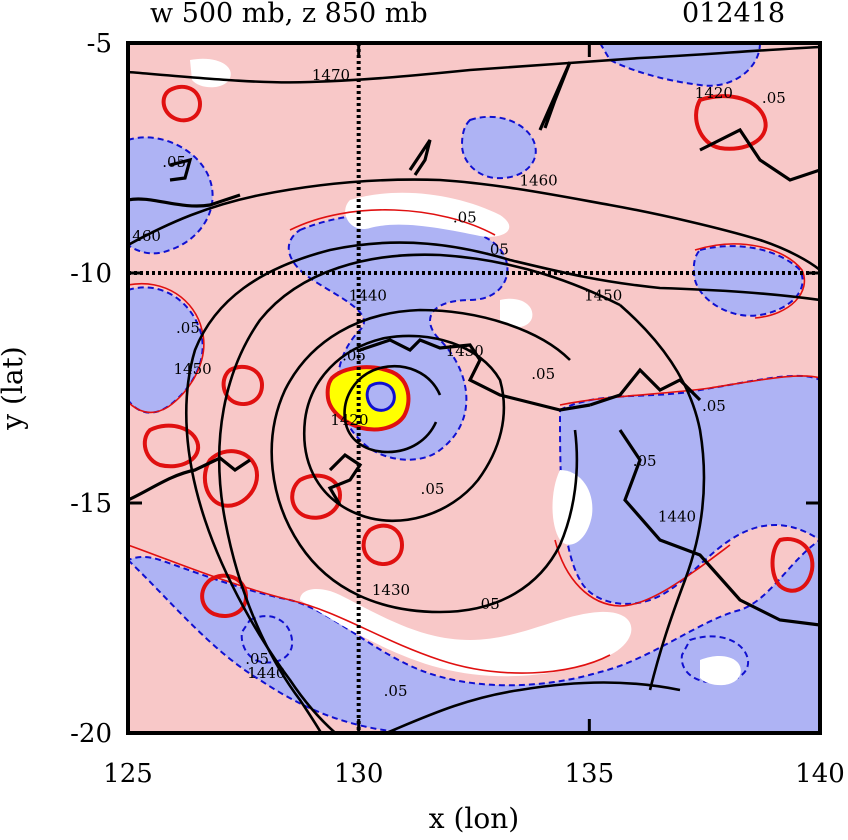  Describe the element at coordinates (289, 14) in the screenshot. I see `chart-title: w 500 mb, z 850 mb` at that location.